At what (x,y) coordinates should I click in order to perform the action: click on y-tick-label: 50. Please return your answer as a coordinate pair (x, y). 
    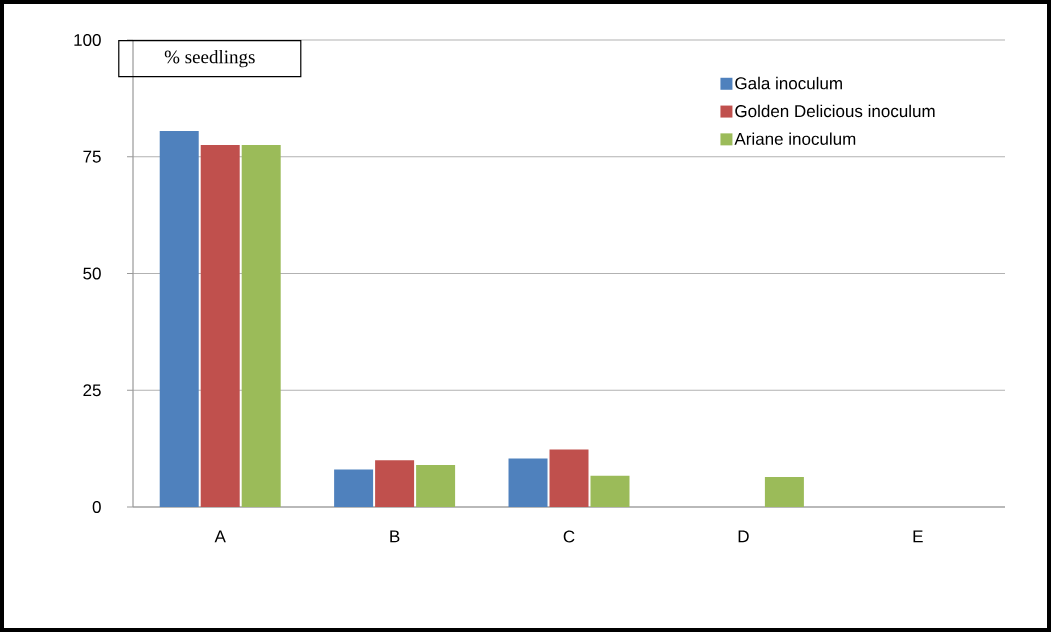
    Looking at the image, I should click on (92, 273).